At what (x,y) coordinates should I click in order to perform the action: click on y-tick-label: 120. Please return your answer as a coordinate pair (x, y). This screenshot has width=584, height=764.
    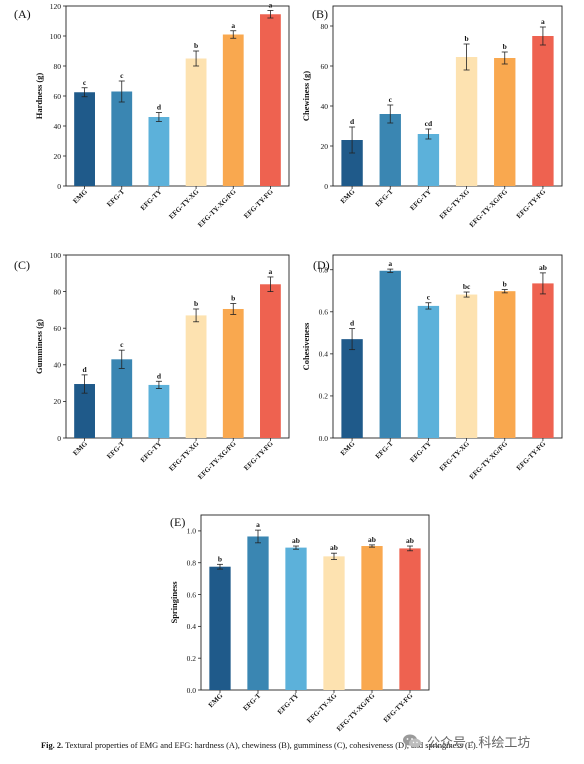
    Looking at the image, I should click on (56, 6).